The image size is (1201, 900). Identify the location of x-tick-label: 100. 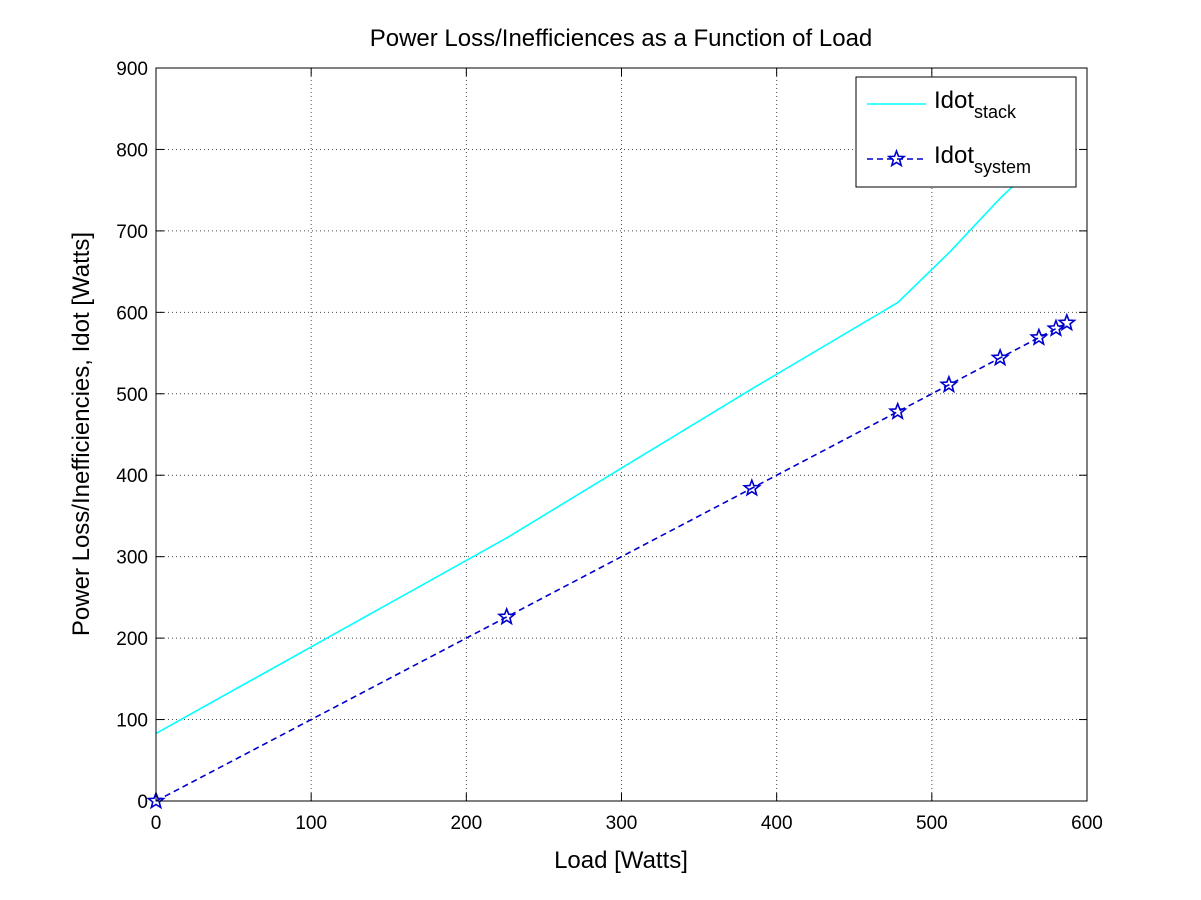
(311, 823).